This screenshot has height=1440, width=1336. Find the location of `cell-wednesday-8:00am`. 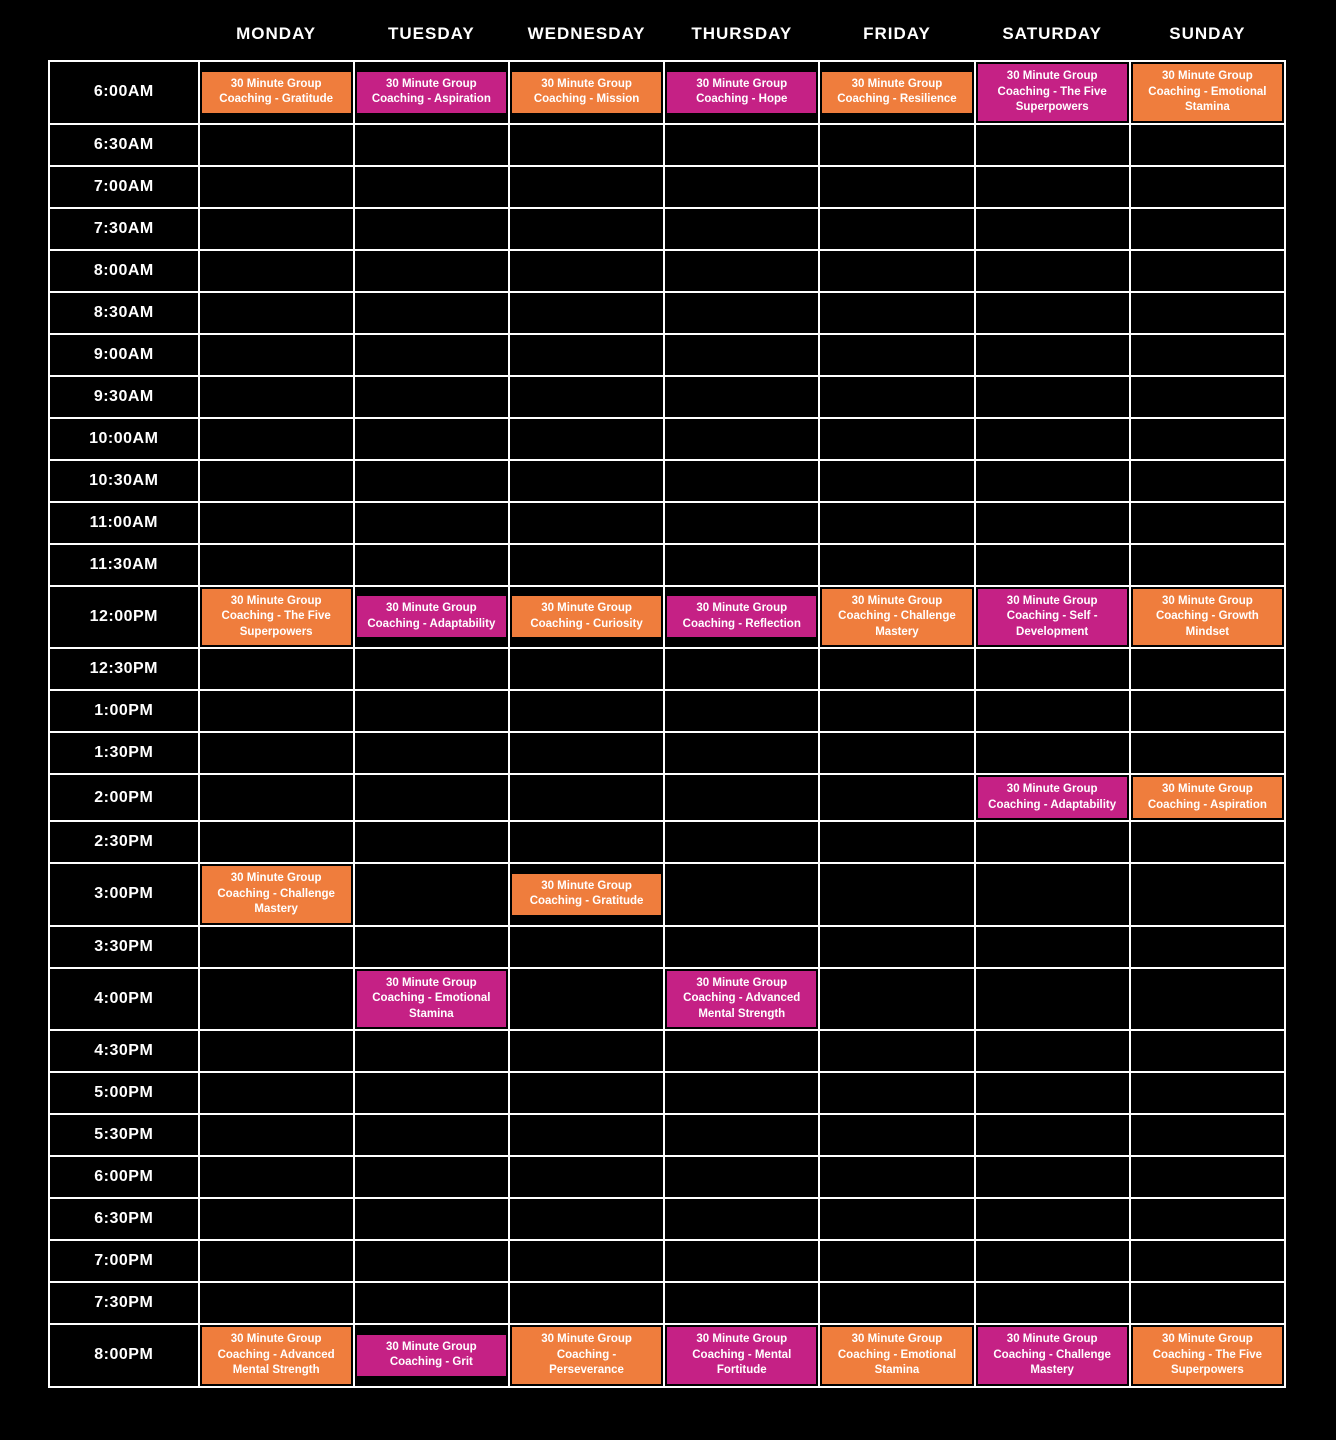

cell-wednesday-8:00am is located at coordinates (586, 270).